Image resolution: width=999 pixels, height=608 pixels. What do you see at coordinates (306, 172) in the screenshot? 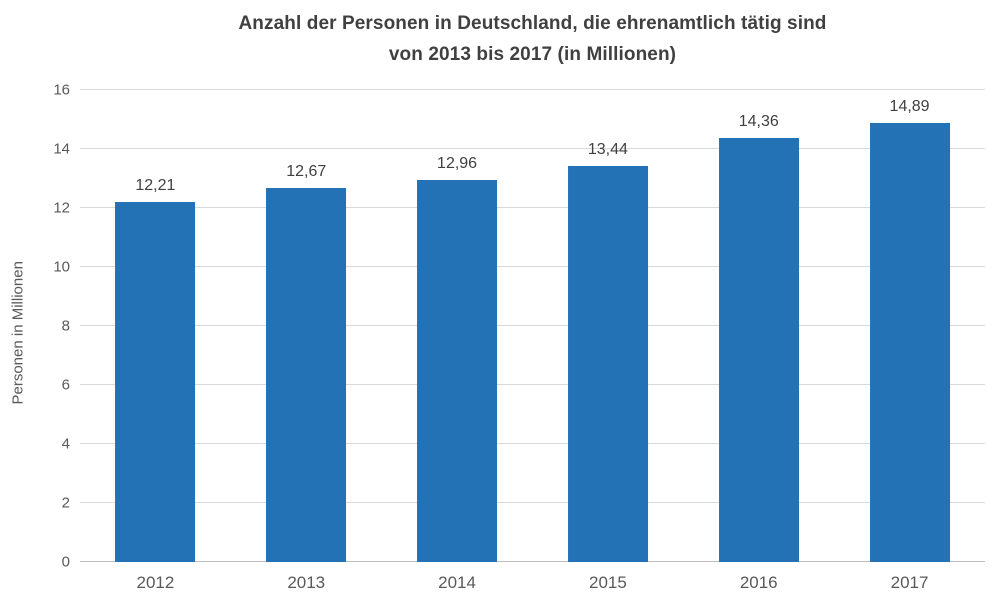
I see `bar-value-label: 12,67` at bounding box center [306, 172].